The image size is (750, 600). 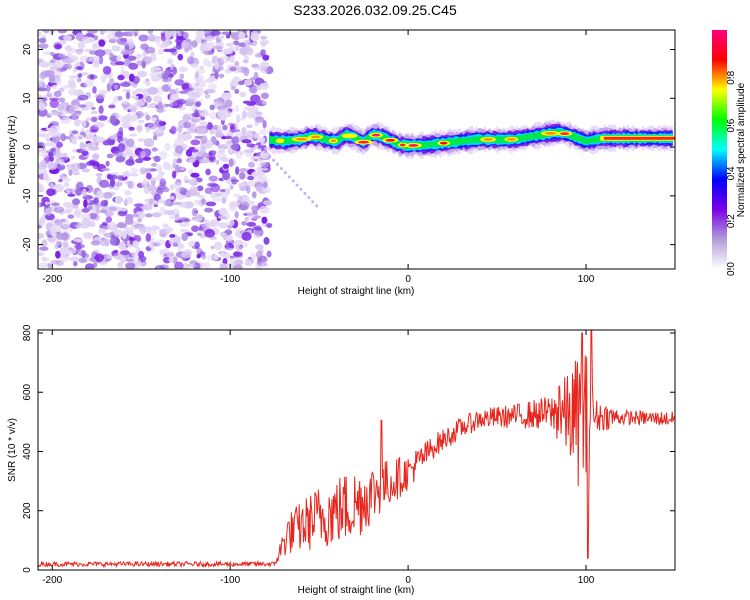 I want to click on snr-y-tick-label: 200, so click(x=27, y=510).